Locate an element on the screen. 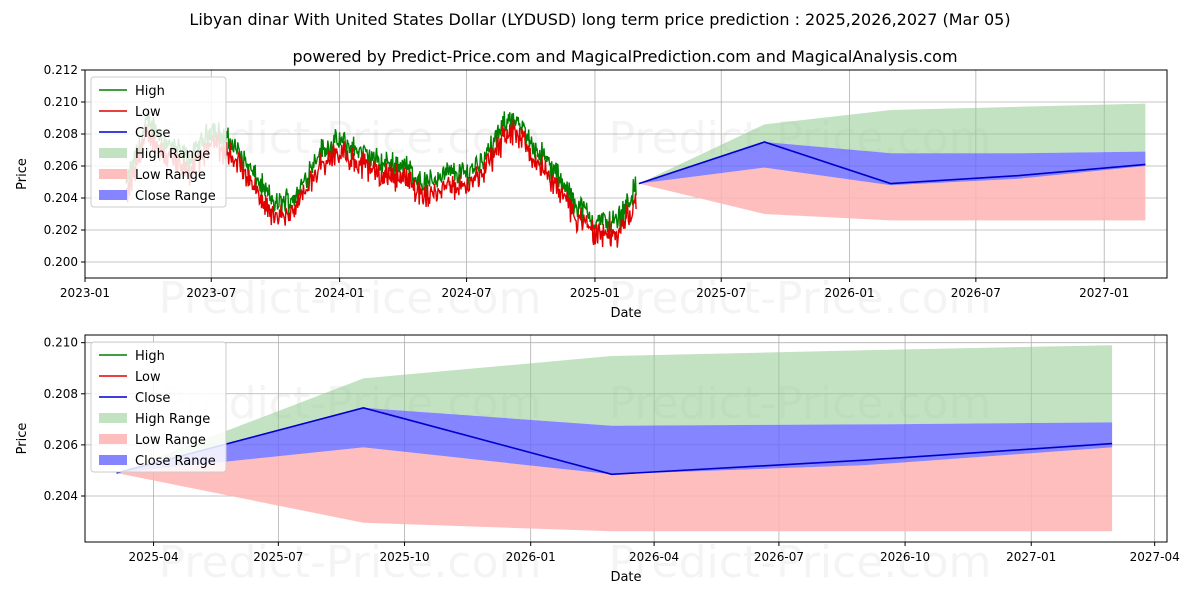 This screenshot has height=600, width=1200. x-tick-label: 2026-04 is located at coordinates (654, 557).